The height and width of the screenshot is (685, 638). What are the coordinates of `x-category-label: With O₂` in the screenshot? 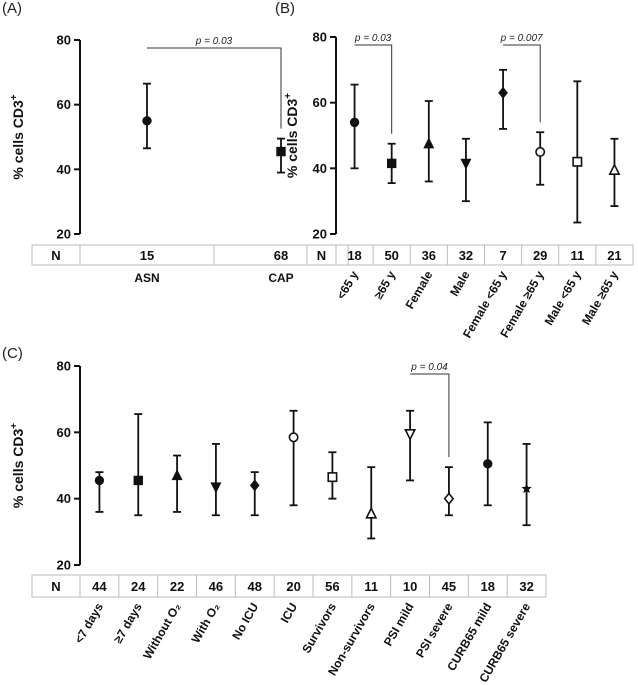 It's located at (205, 623).